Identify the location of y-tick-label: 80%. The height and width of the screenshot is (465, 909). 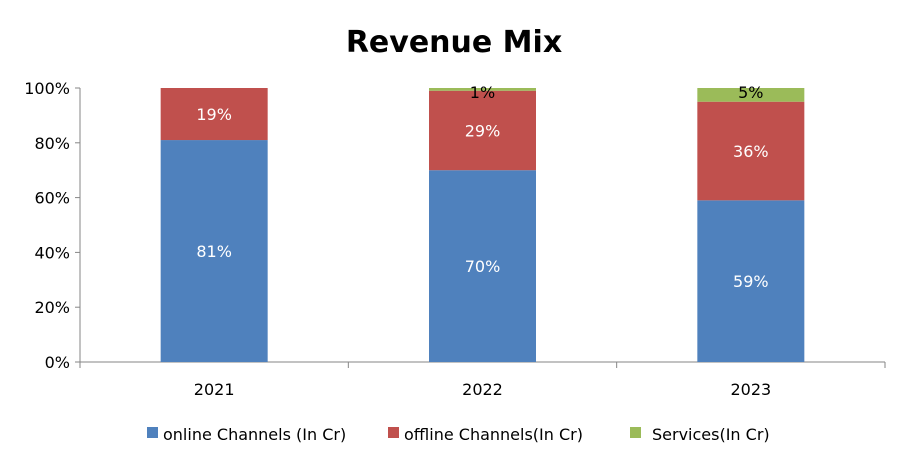
(52, 143).